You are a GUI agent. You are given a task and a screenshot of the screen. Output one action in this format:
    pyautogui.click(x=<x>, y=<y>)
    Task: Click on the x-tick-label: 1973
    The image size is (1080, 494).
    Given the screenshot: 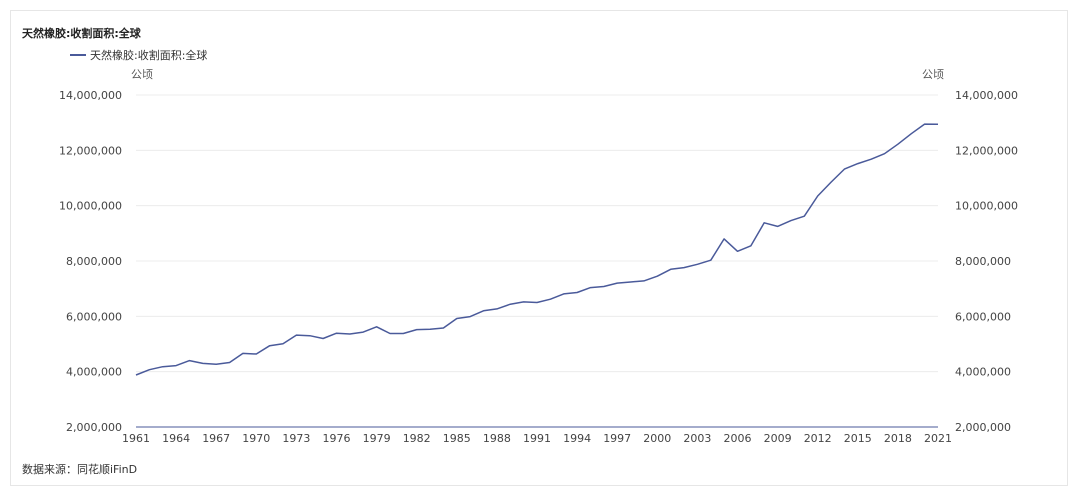 What is the action you would take?
    pyautogui.click(x=296, y=438)
    